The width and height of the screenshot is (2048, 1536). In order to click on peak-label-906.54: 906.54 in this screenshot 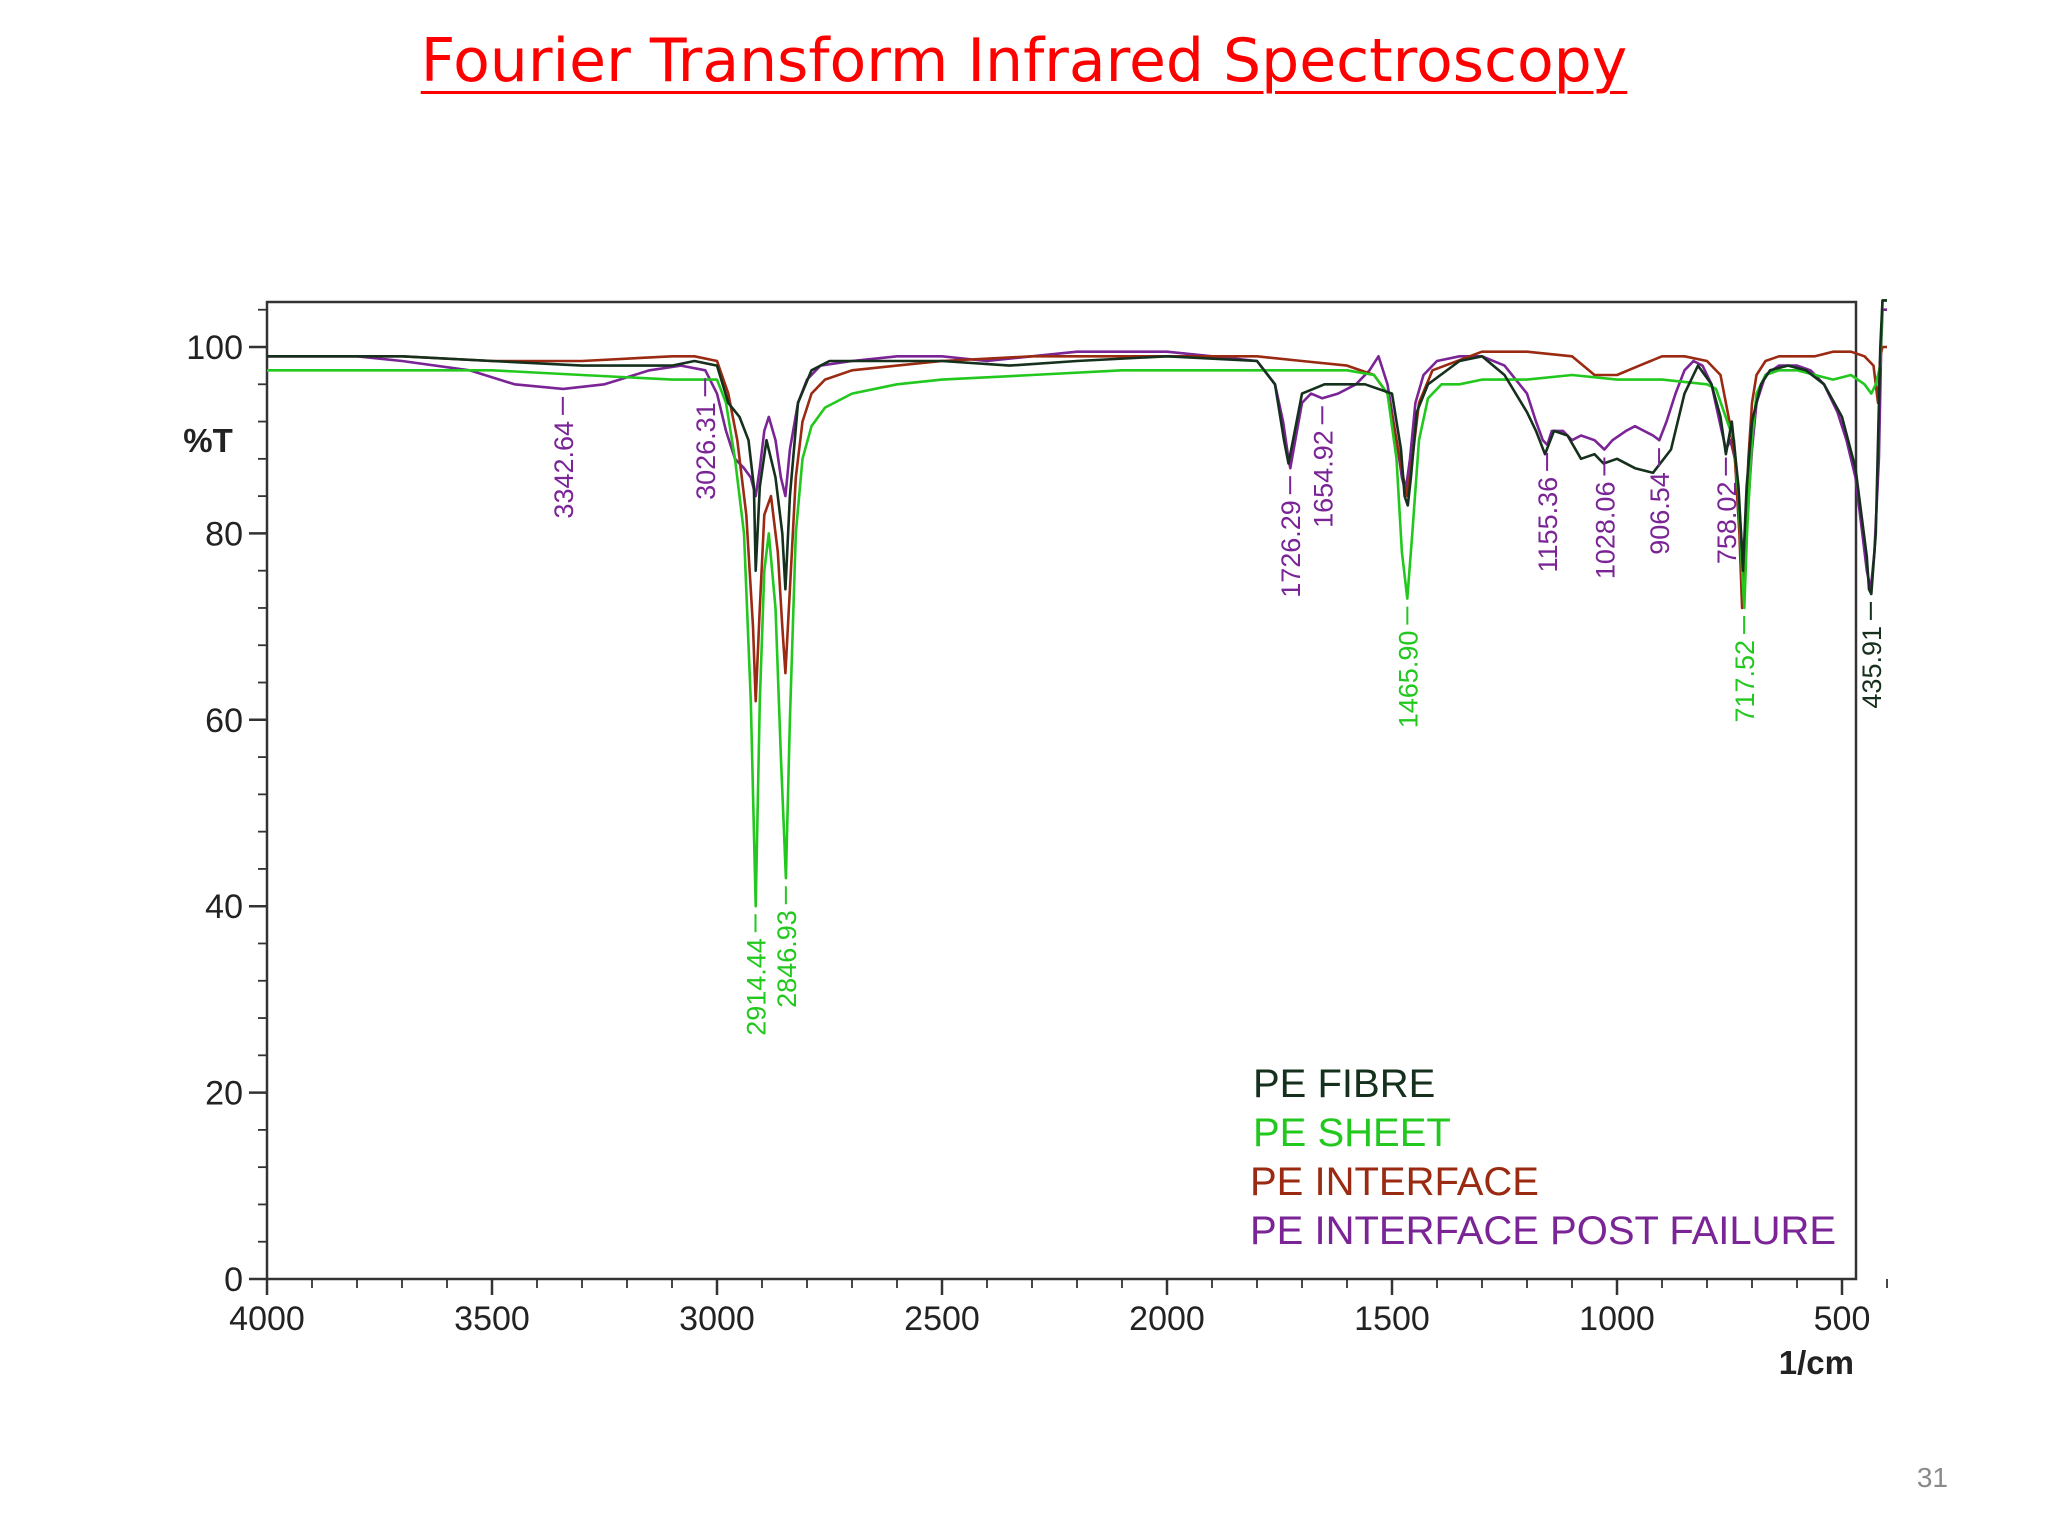, I will do `click(1660, 501)`.